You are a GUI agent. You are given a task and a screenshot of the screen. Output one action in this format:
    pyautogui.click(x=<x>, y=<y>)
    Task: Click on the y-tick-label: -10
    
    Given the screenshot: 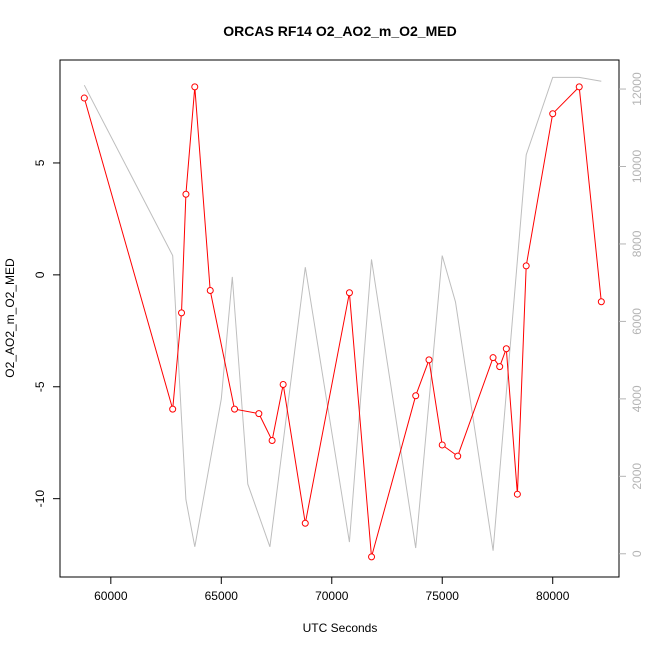 What is the action you would take?
    pyautogui.click(x=40, y=499)
    